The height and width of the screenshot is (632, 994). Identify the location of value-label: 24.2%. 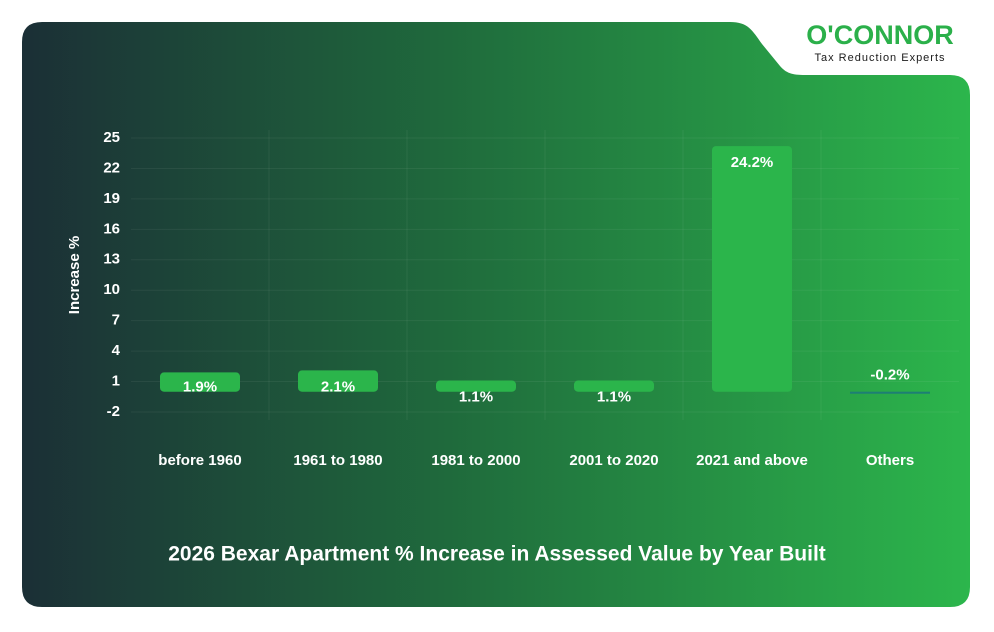
(752, 162).